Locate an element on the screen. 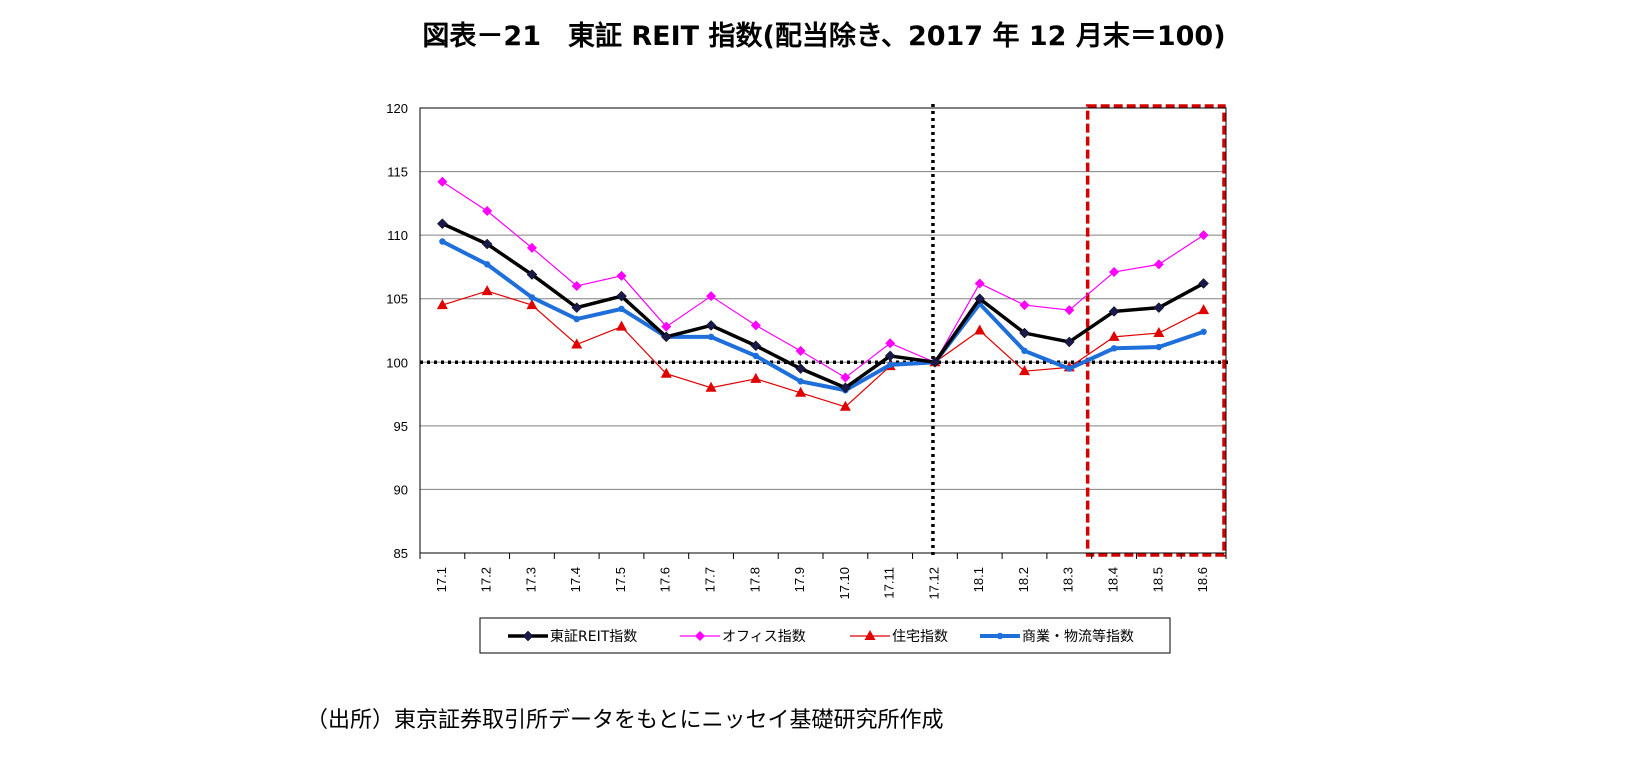 Image resolution: width=1648 pixels, height=758 pixels. x-tick-label: 18.1 is located at coordinates (978, 579).